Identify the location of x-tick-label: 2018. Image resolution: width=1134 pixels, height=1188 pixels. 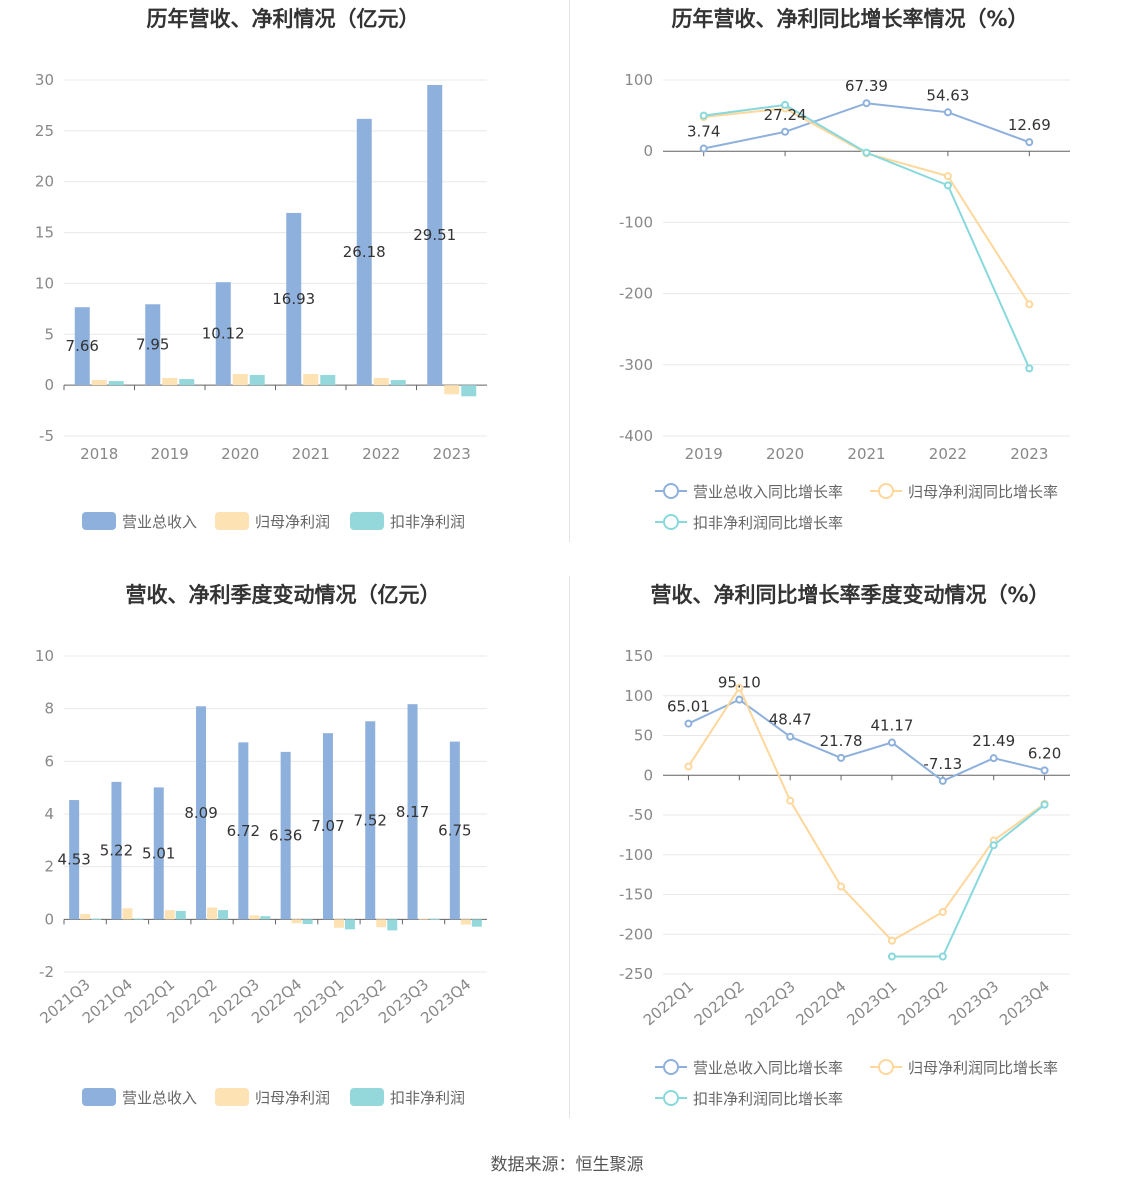
(99, 454).